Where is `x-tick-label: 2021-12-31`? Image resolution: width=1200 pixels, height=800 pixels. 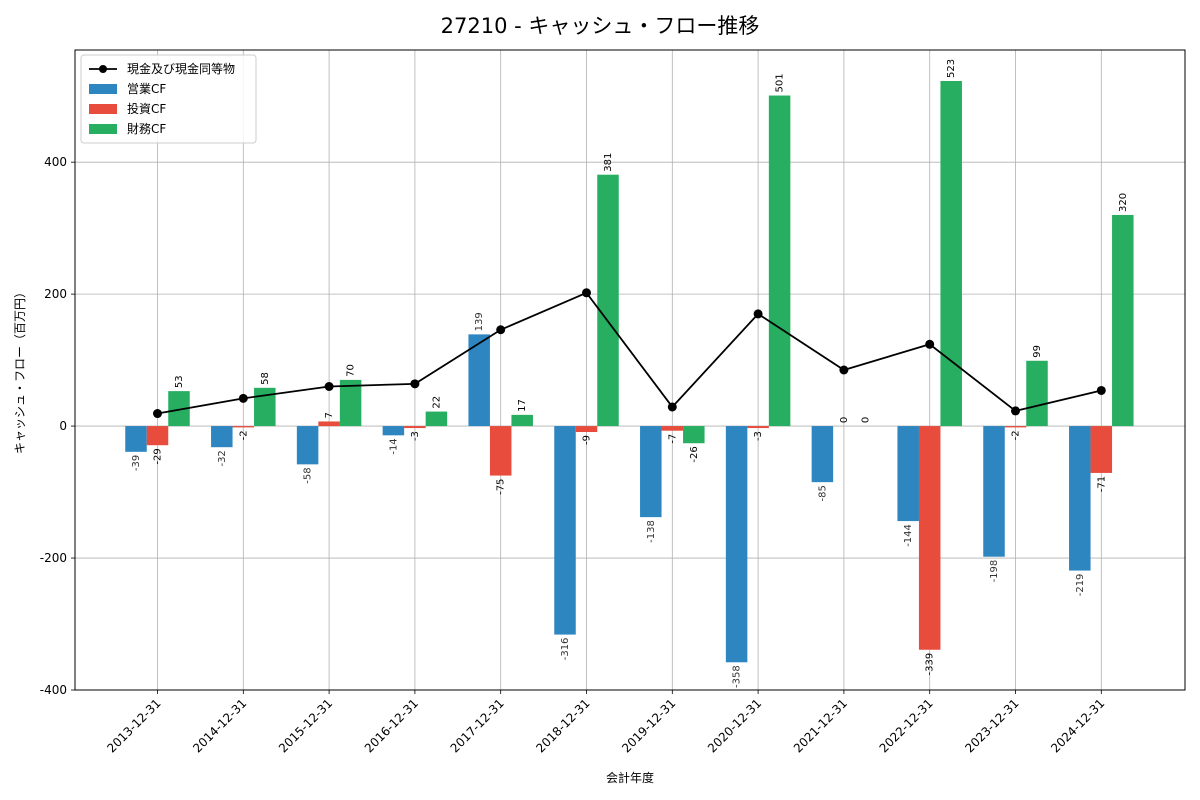
x-tick-label: 2021-12-31 is located at coordinates (820, 725).